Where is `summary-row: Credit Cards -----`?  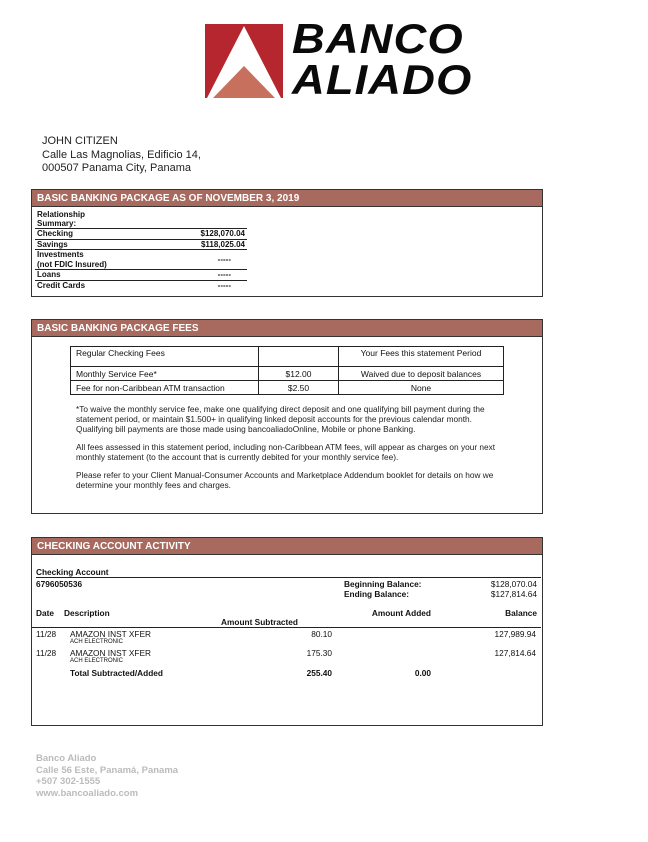
summary-row: Credit Cards ----- is located at coordinates (134, 285).